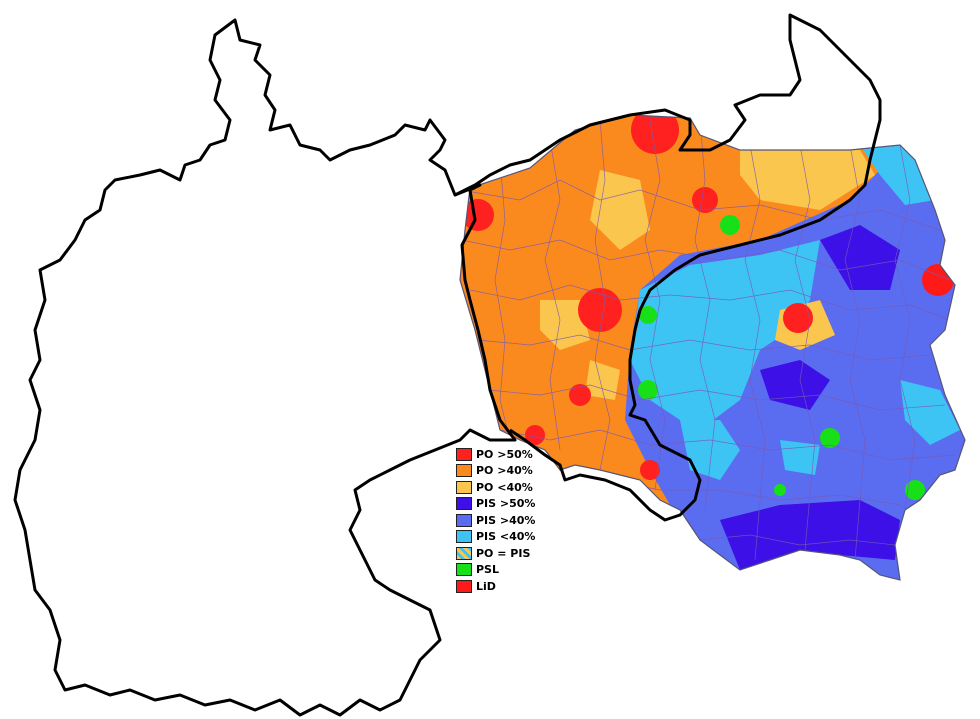  I want to click on legend-label: PO >40%, so click(504, 471).